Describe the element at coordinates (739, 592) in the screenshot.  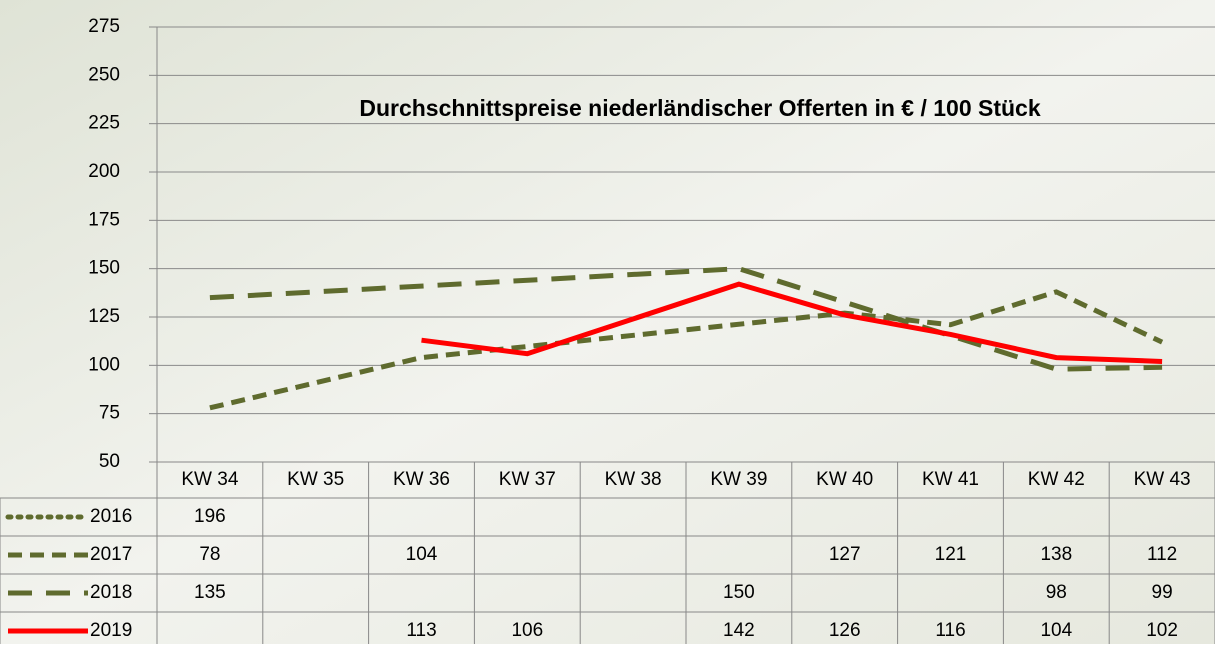
I see `table-value: 150` at that location.